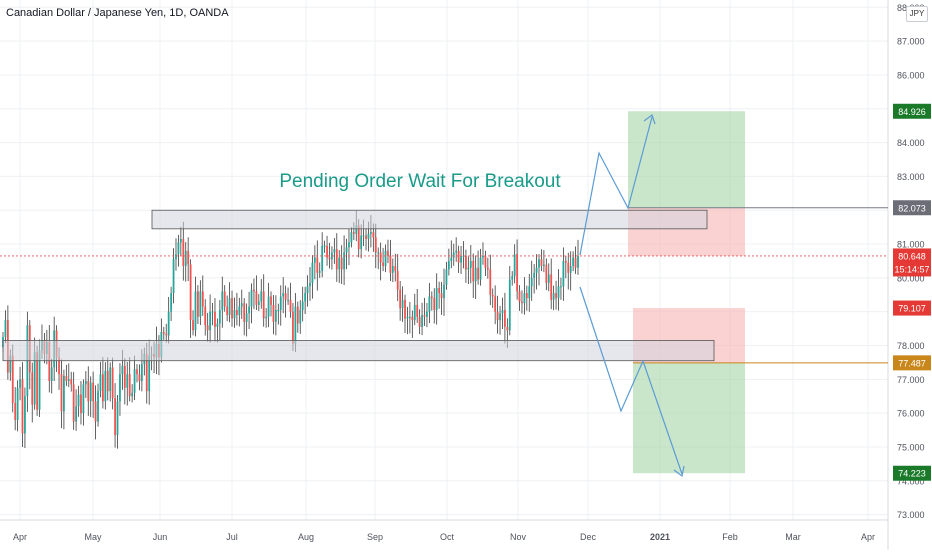 This screenshot has height=555, width=932. I want to click on price-label-stop: 79.107, so click(912, 309).